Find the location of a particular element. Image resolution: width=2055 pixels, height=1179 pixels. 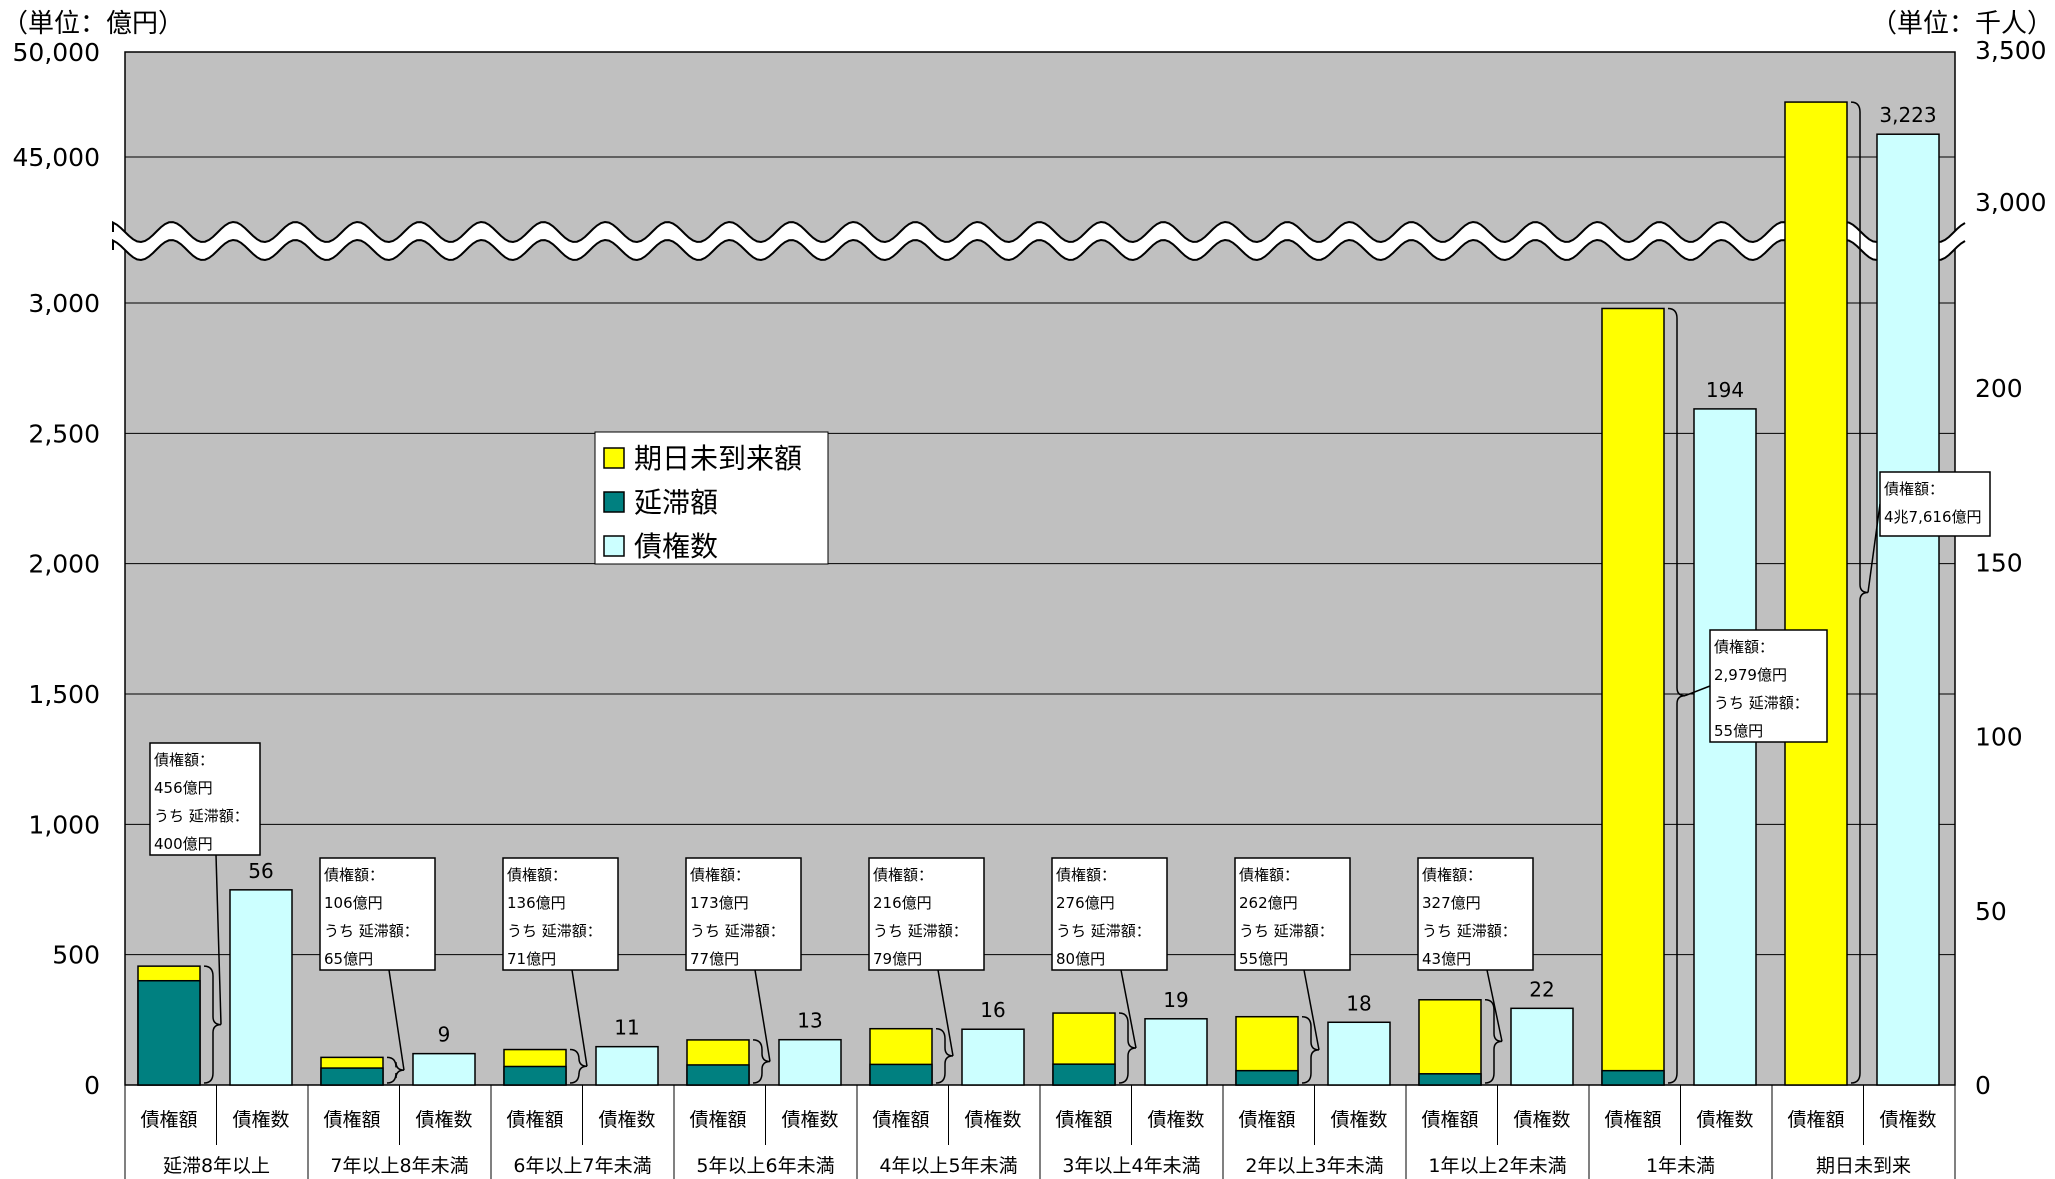

annotation-text: 55億円 is located at coordinates (1738, 731).